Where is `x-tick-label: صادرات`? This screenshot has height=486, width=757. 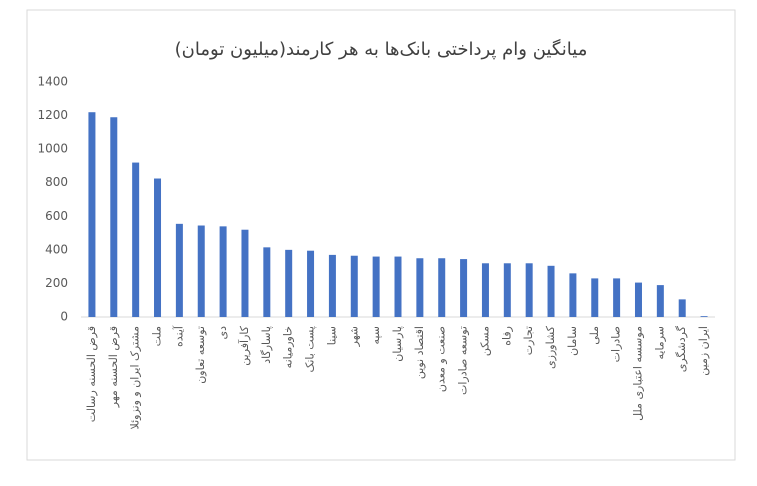 x-tick-label: صادرات is located at coordinates (616, 344).